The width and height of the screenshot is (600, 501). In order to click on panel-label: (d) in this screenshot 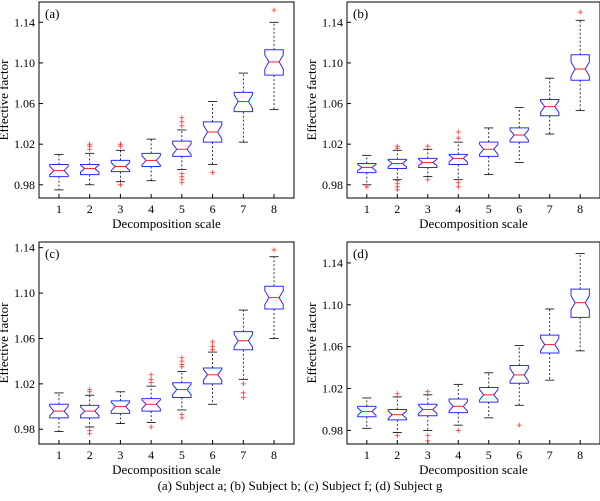, I will do `click(360, 253)`.